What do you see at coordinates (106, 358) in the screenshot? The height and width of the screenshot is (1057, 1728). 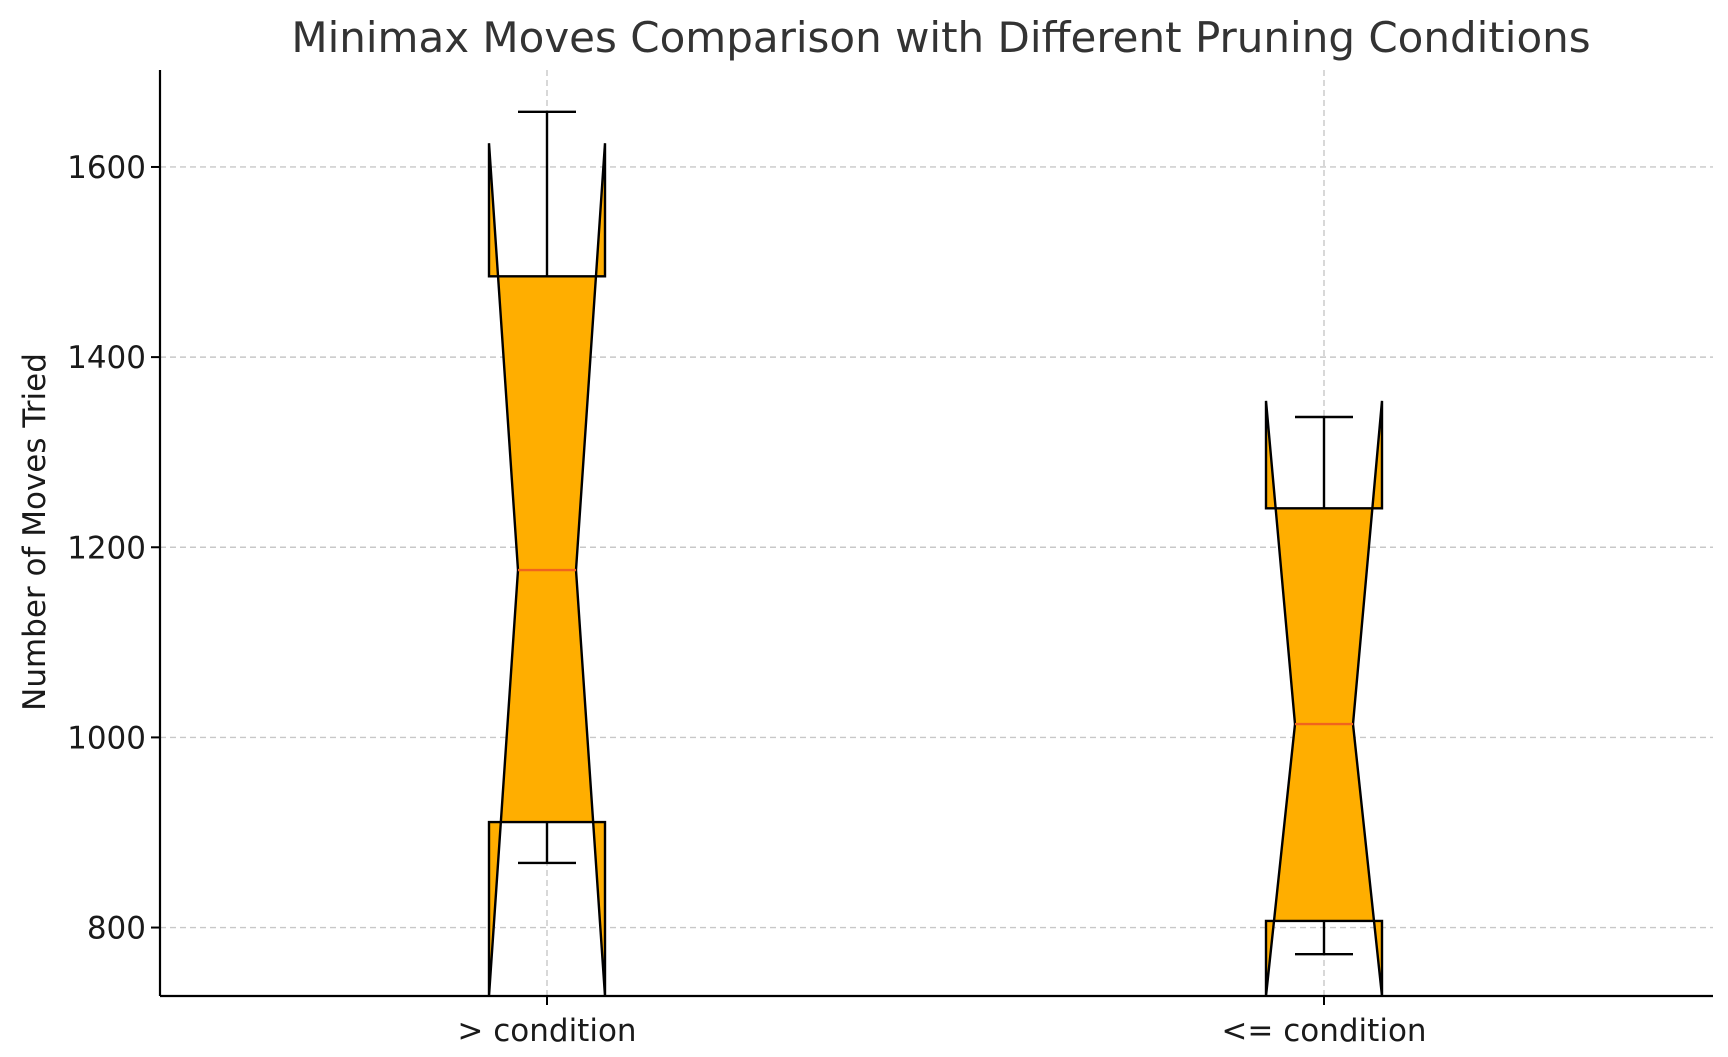 I see `y-tick-label: 1400` at bounding box center [106, 358].